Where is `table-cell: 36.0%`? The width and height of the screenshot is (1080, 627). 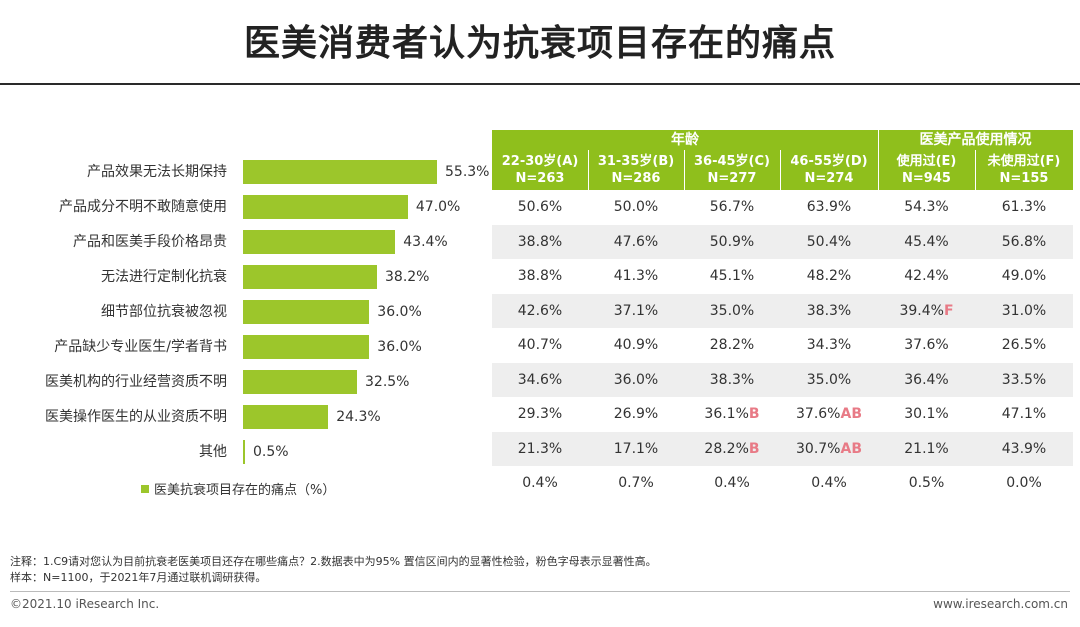
table-cell: 36.0% is located at coordinates (636, 380).